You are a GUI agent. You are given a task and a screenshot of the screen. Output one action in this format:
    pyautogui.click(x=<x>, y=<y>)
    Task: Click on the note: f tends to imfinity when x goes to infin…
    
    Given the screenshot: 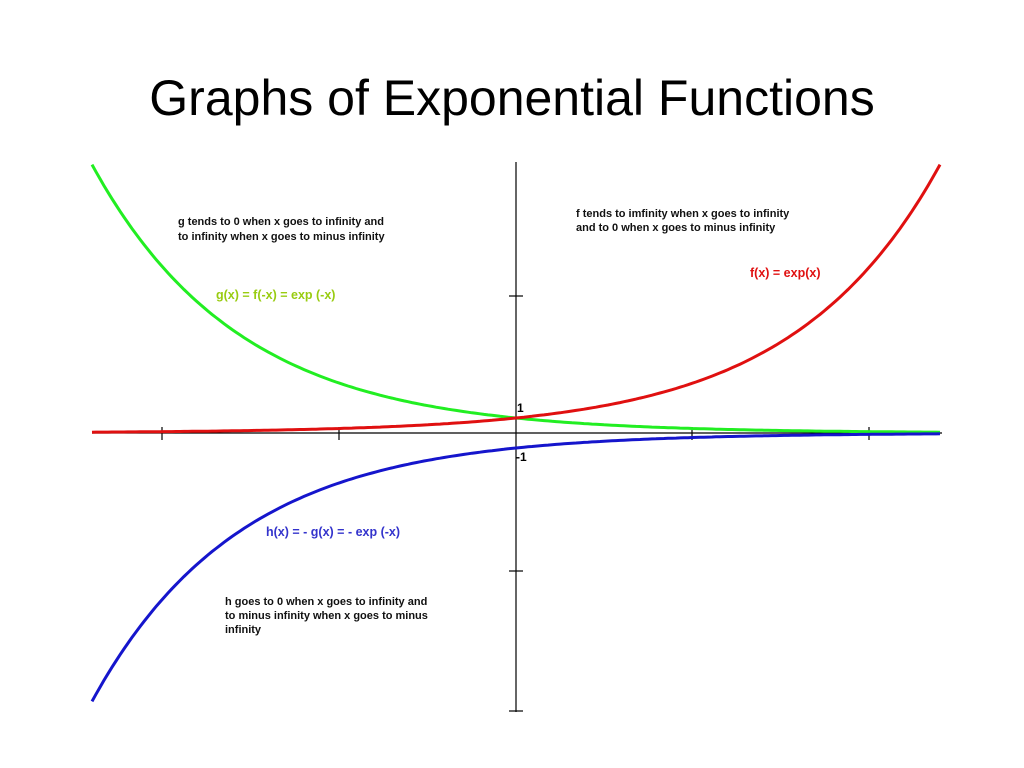 What is the action you would take?
    pyautogui.click(x=683, y=214)
    